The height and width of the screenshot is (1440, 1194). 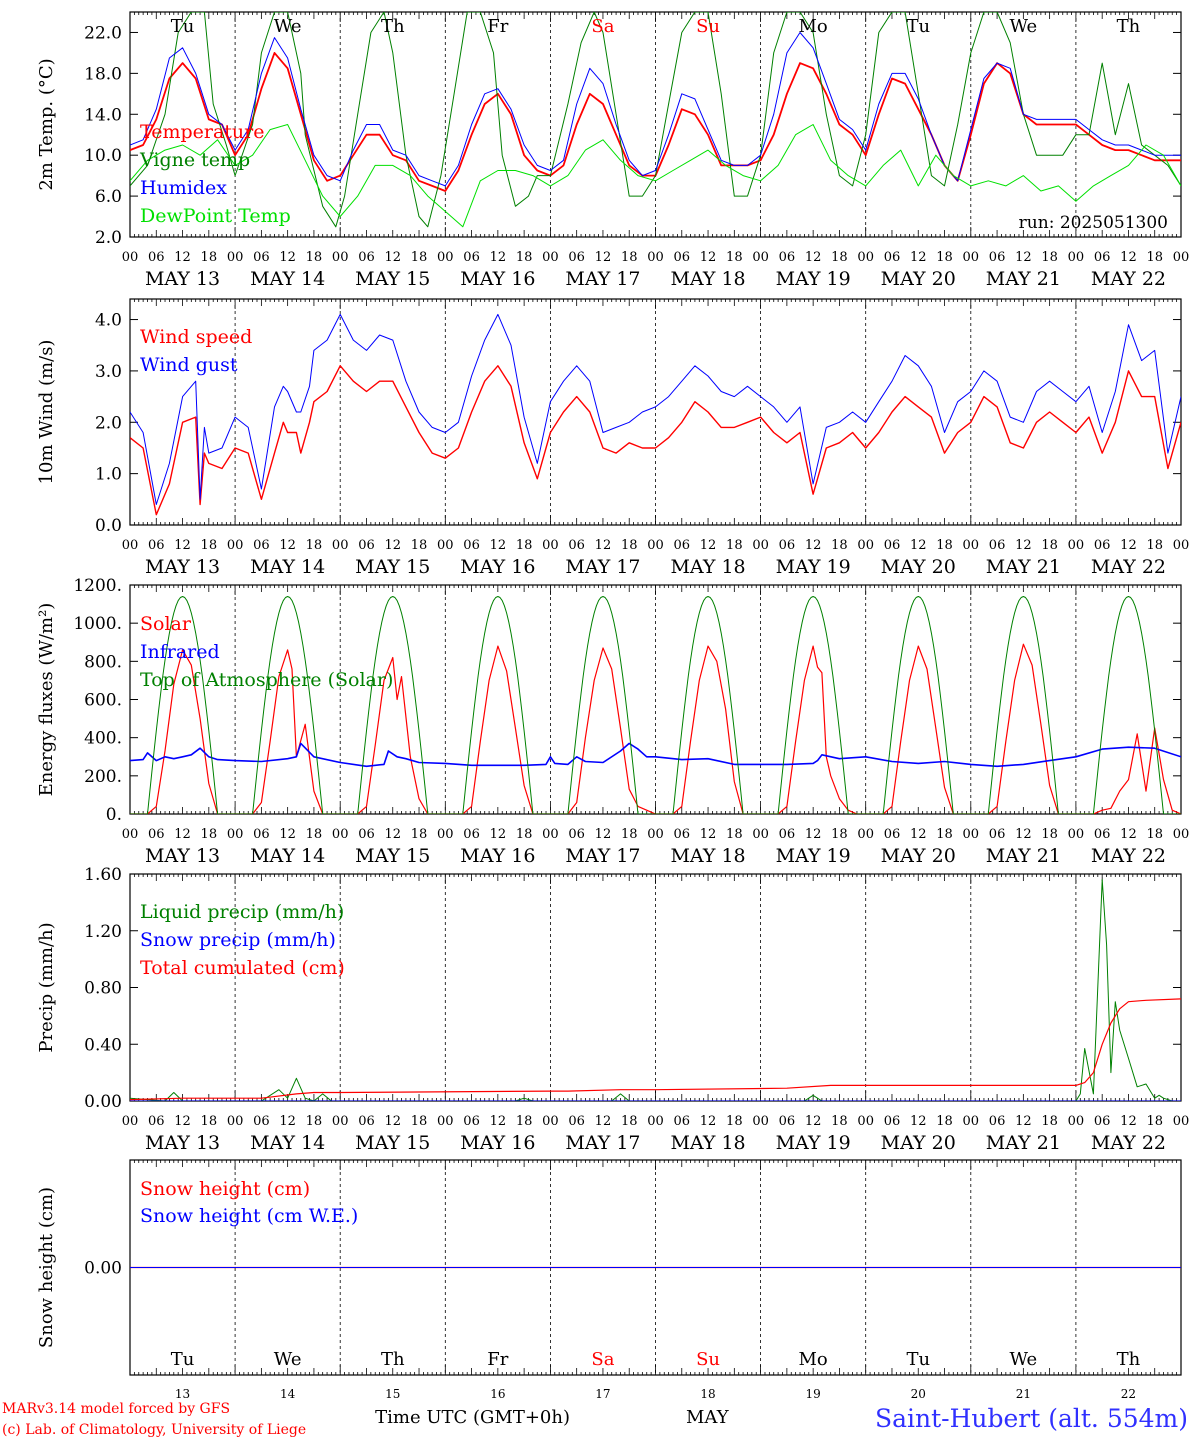 I want to click on footer-model: MARv3.14 model forced by GFS, so click(x=116, y=1409).